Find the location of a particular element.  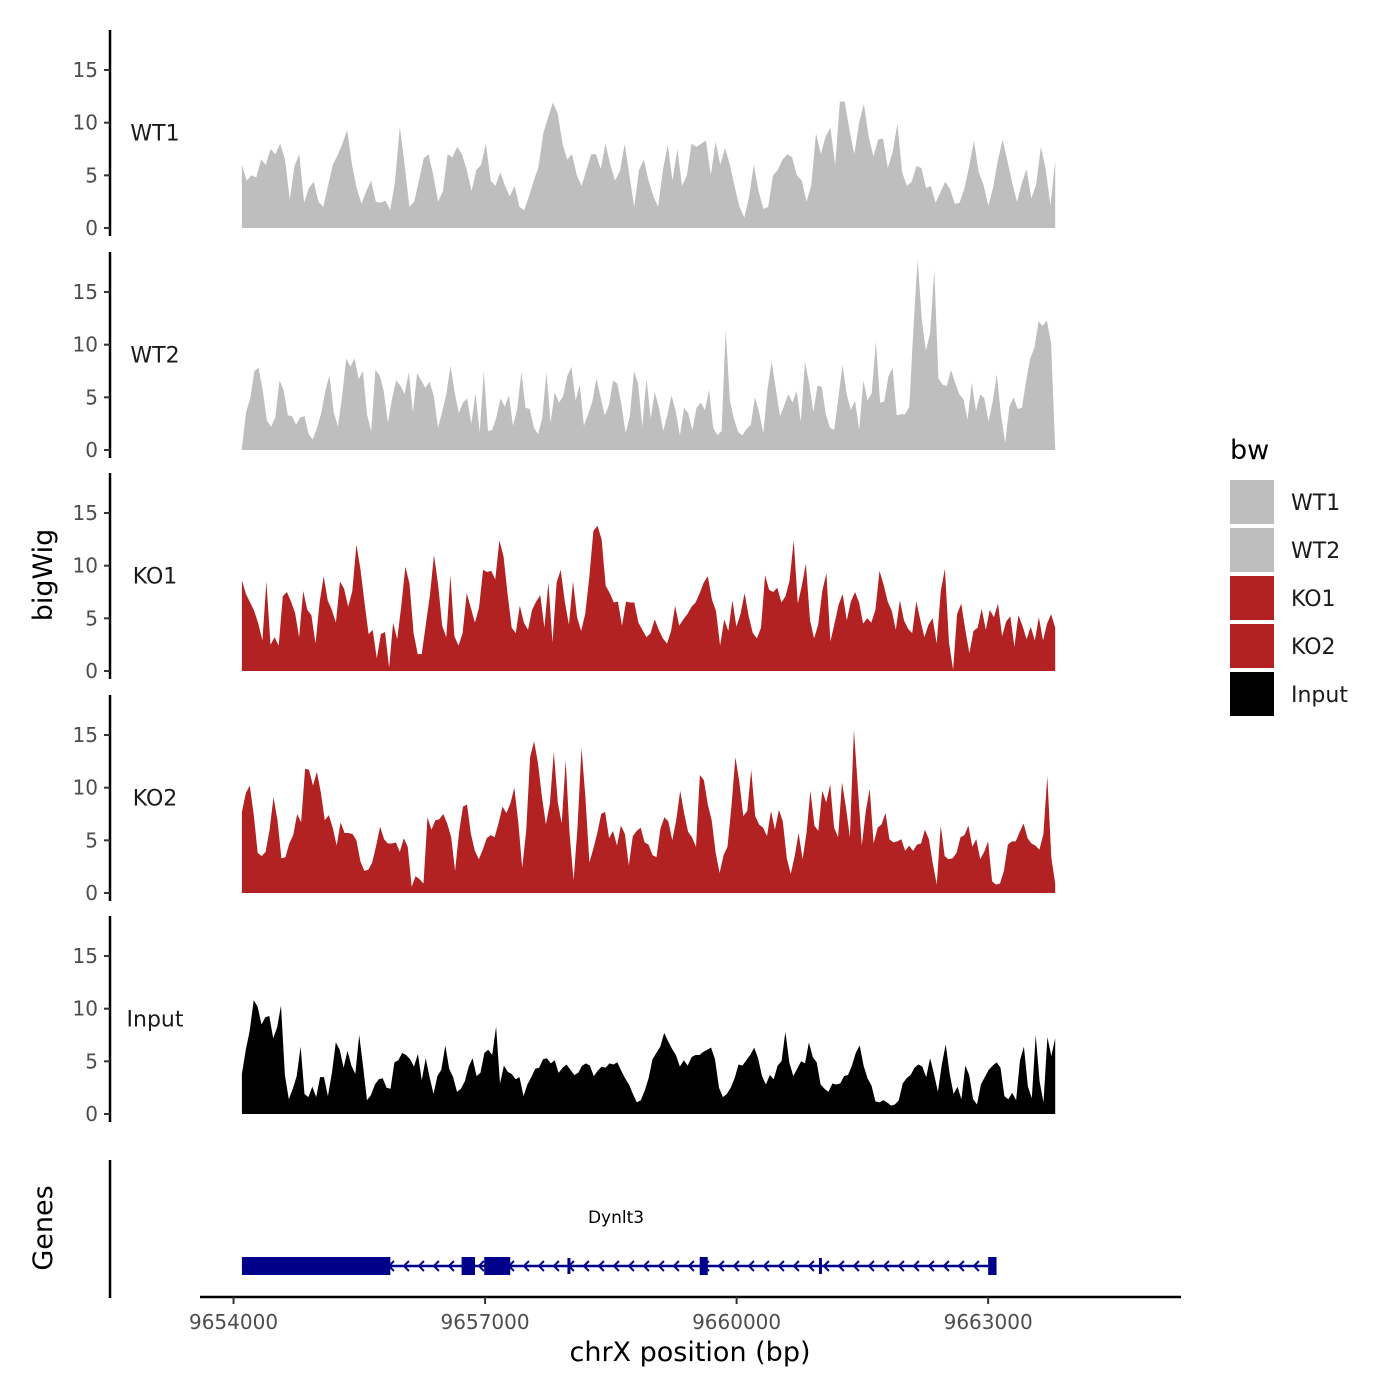

legend-label-ko2: KO2 is located at coordinates (1313, 647).